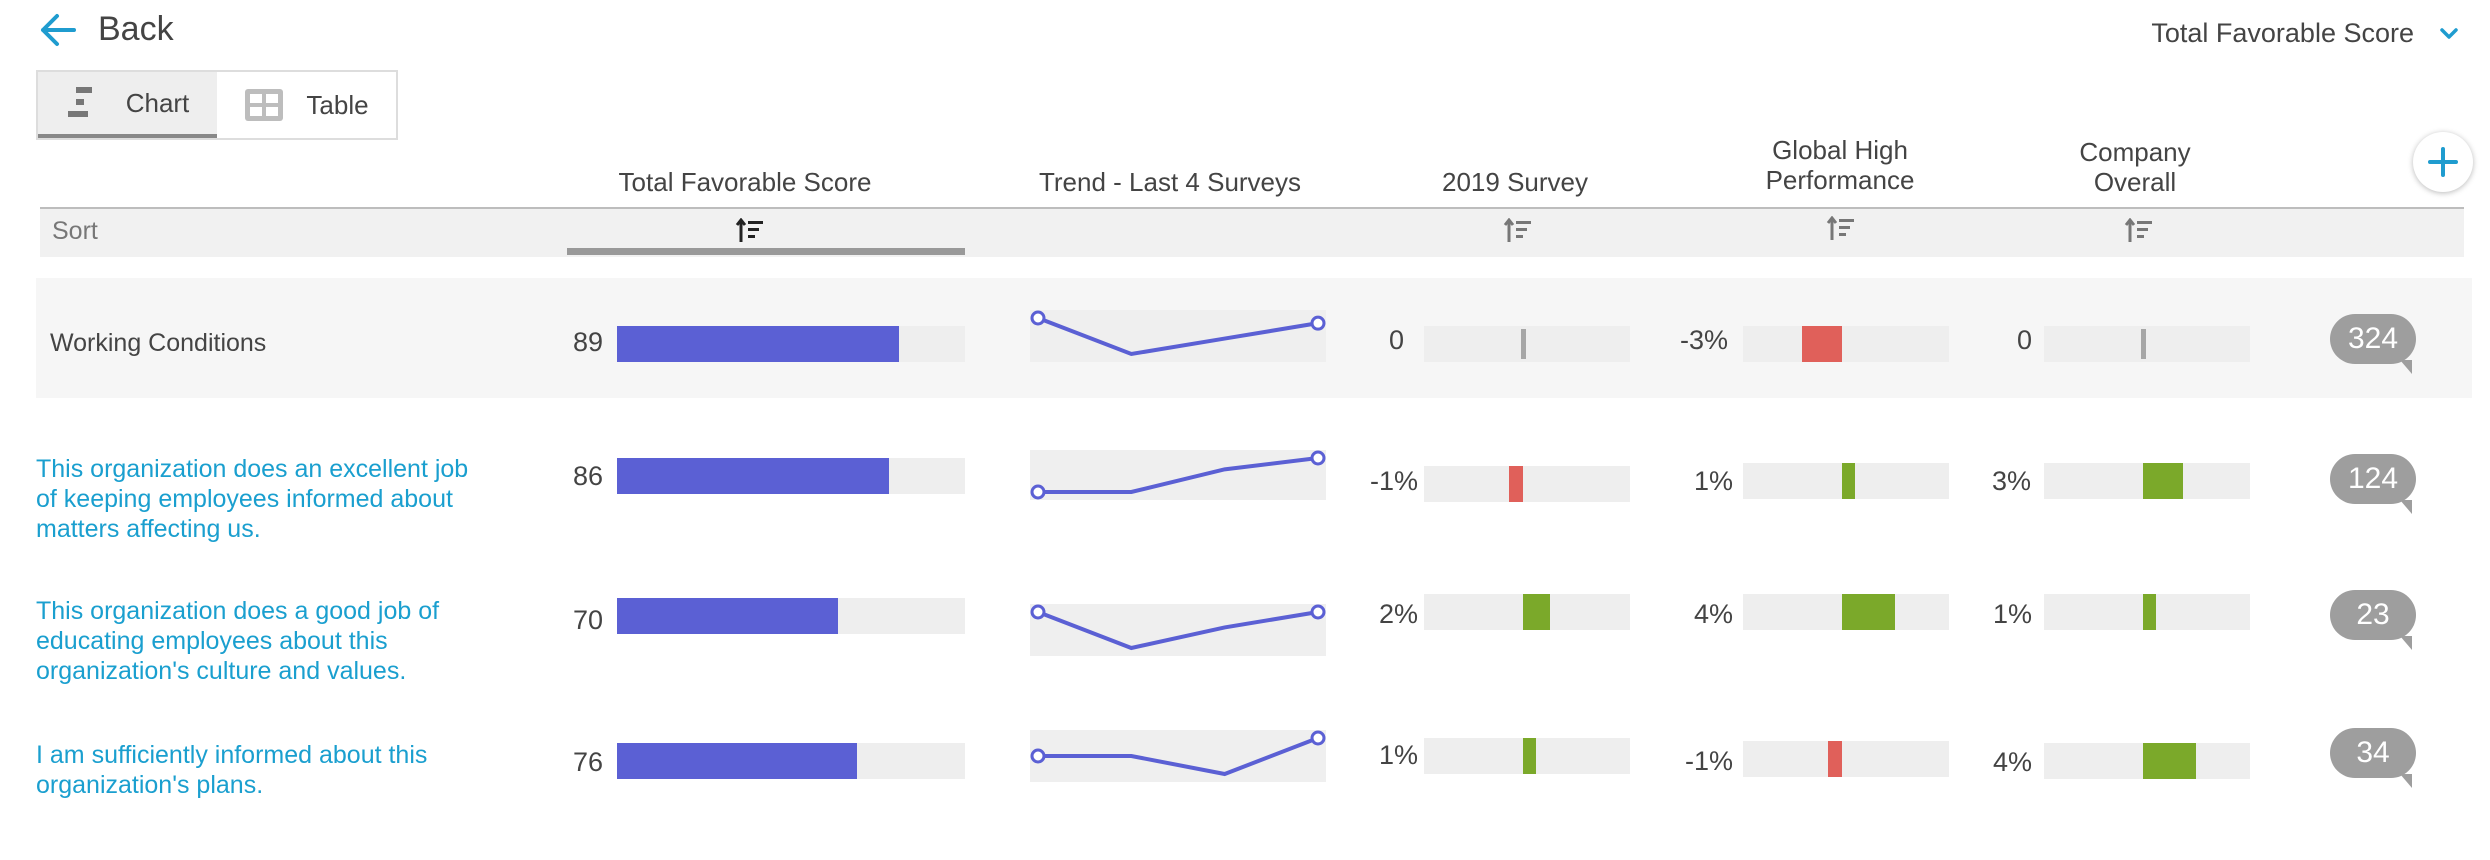  I want to click on row-global-value-3: -1%, so click(1708, 761).